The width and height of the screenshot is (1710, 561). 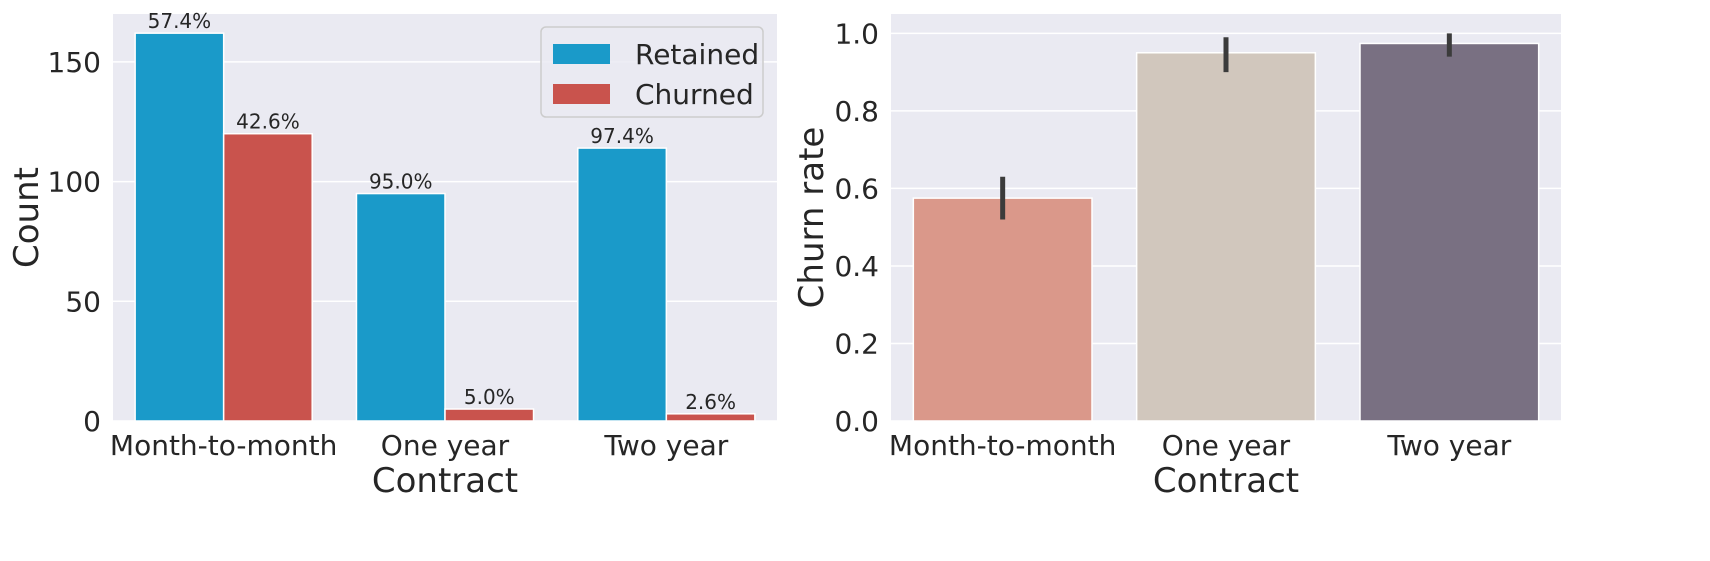 I want to click on y-tick-label-2: 0.6, so click(x=856, y=188).